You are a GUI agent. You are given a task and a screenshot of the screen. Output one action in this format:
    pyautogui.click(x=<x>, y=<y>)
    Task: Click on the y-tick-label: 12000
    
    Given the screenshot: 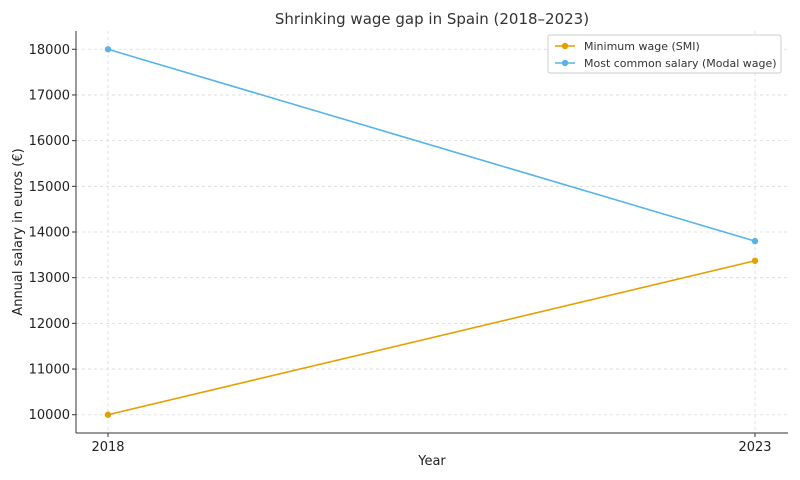 What is the action you would take?
    pyautogui.click(x=49, y=324)
    